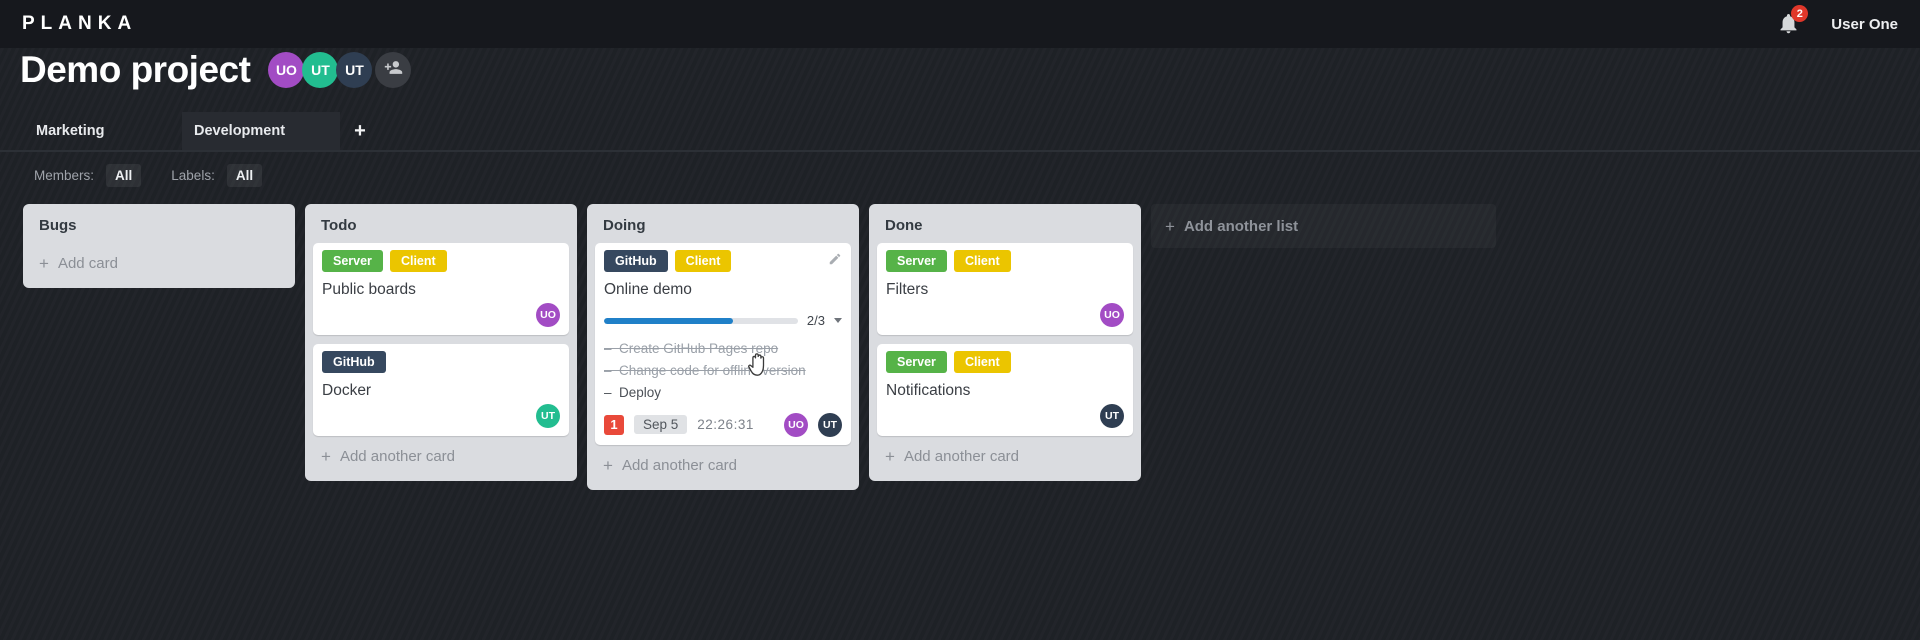 This screenshot has width=1920, height=640. What do you see at coordinates (135, 69) in the screenshot?
I see `project-title: Demo project` at bounding box center [135, 69].